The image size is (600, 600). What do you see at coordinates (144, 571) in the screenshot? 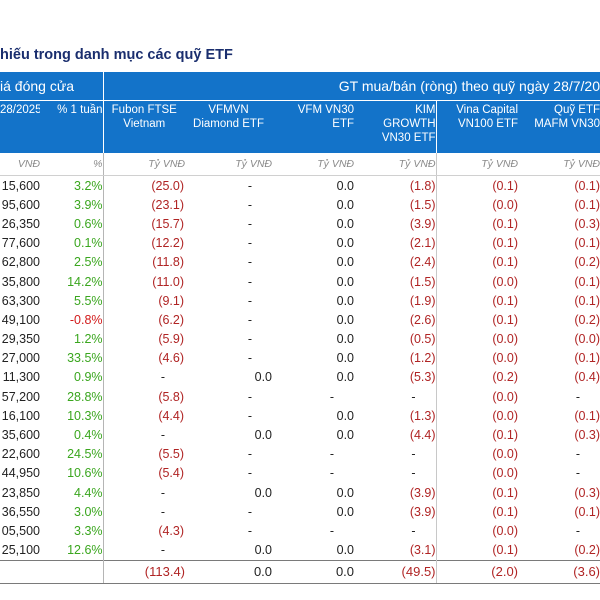
I see `total-cell: (113.4)` at bounding box center [144, 571].